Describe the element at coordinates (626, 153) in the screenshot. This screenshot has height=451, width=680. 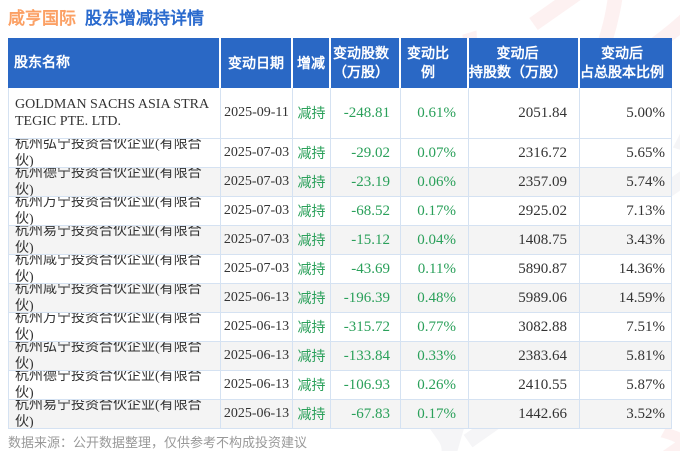
I see `cell-pct-after: 5.65%` at that location.